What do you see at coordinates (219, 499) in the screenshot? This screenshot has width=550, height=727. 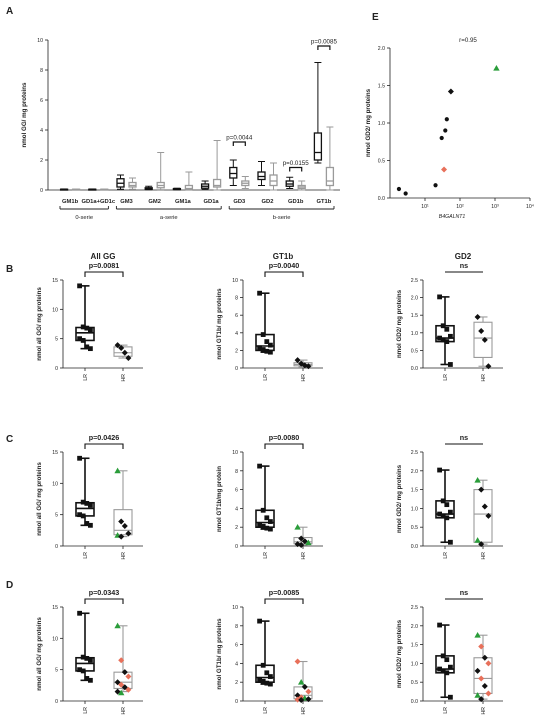 I see `y-axis-label: nmol GT1b/mg protein` at bounding box center [219, 499].